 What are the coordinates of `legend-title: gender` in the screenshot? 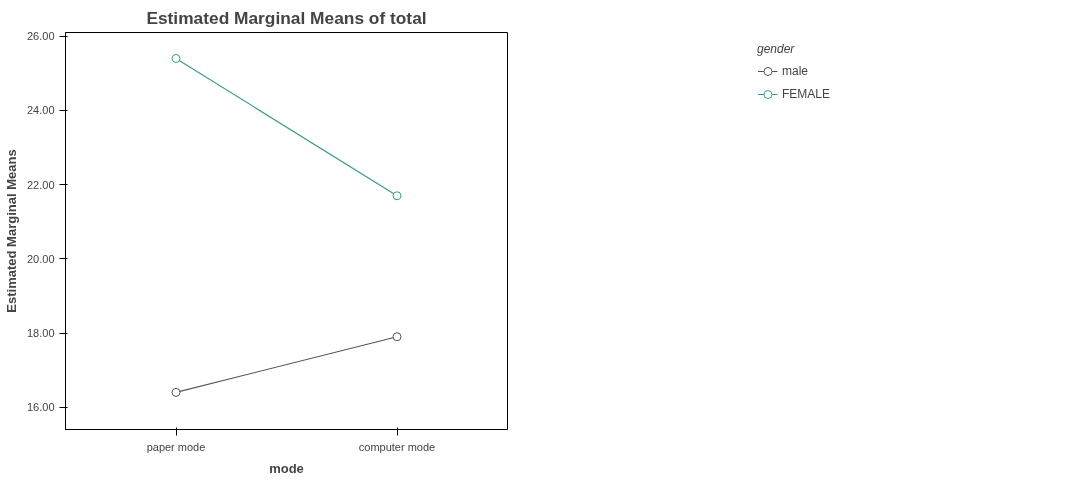 It's located at (776, 49).